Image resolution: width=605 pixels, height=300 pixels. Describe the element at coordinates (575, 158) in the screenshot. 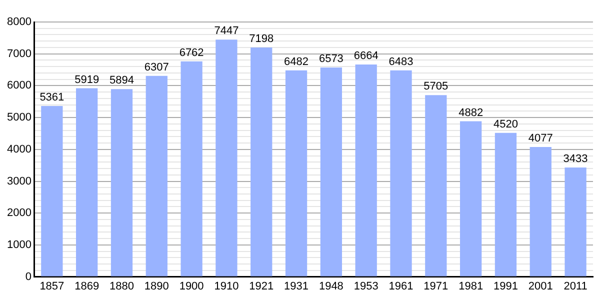

I see `data-label: 3433` at that location.